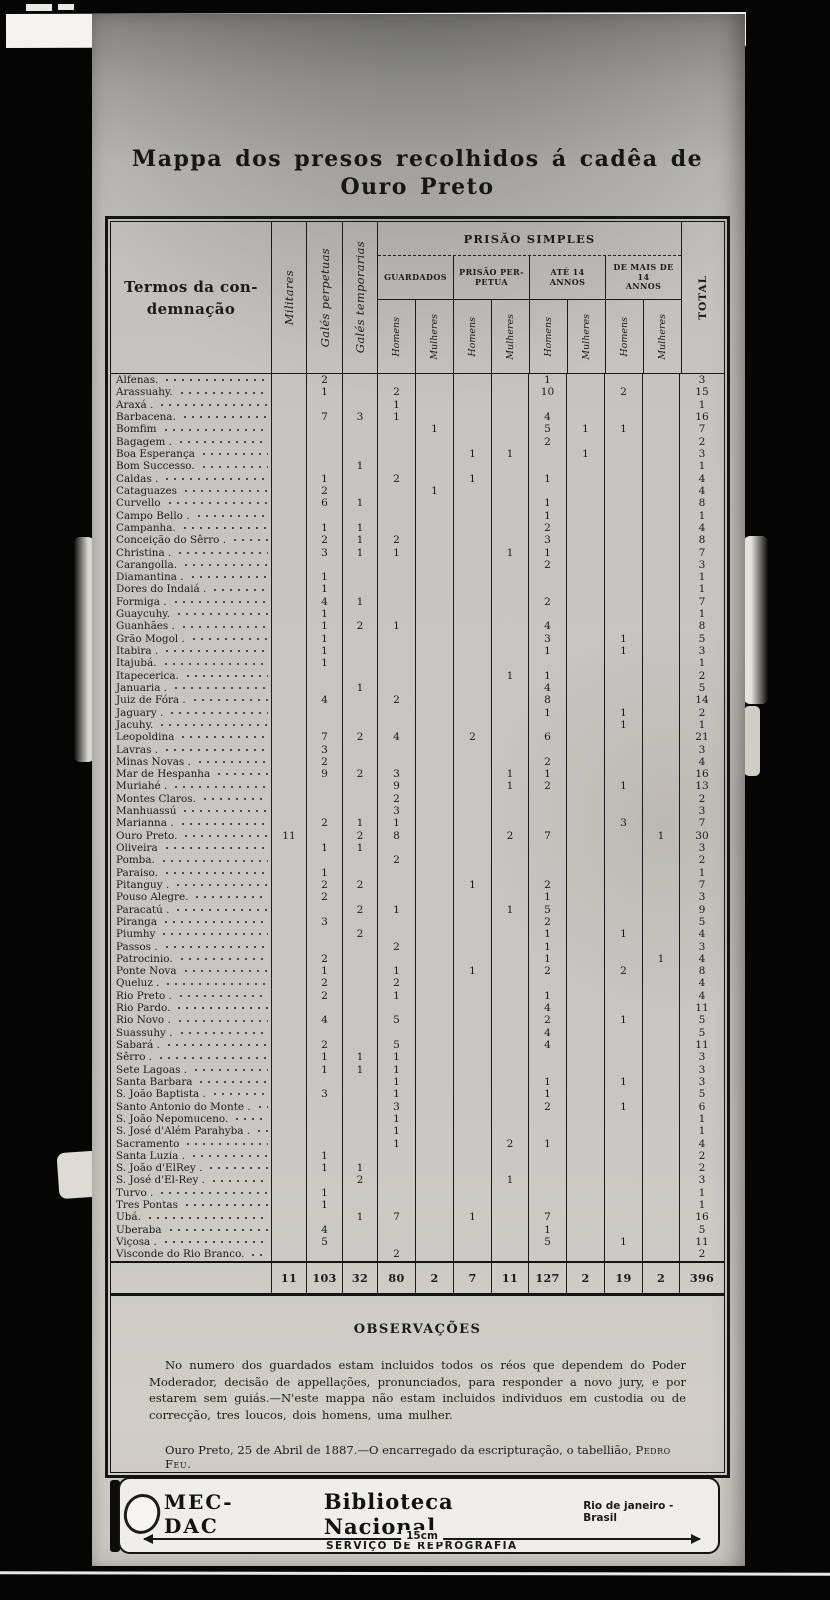  Describe the element at coordinates (417, 1242) in the screenshot. I see `table-row: Viçosa . 5 5 1 11` at that location.